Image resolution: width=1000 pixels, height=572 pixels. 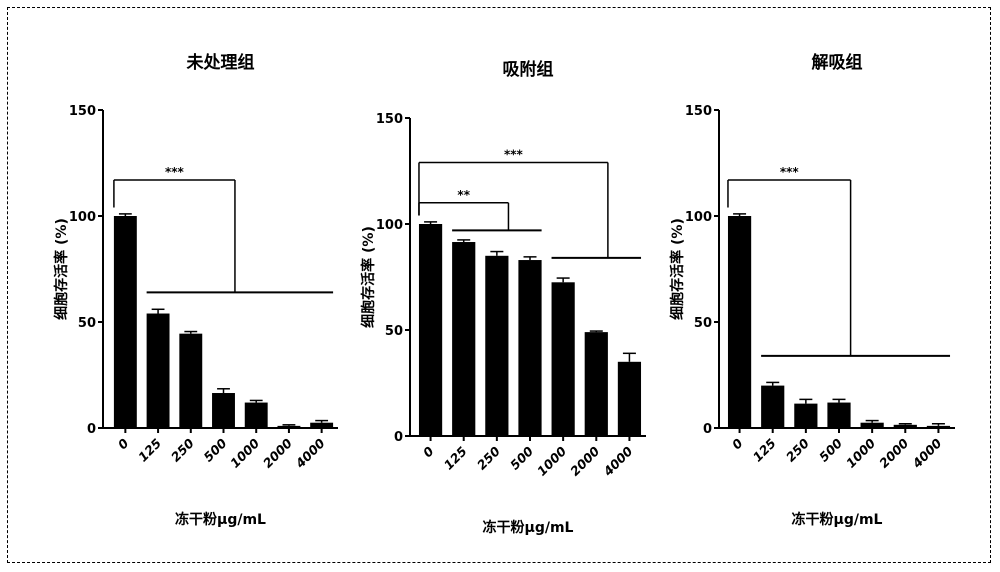 What do you see at coordinates (837, 62) in the screenshot?
I see `chart-title: 解吸组` at bounding box center [837, 62].